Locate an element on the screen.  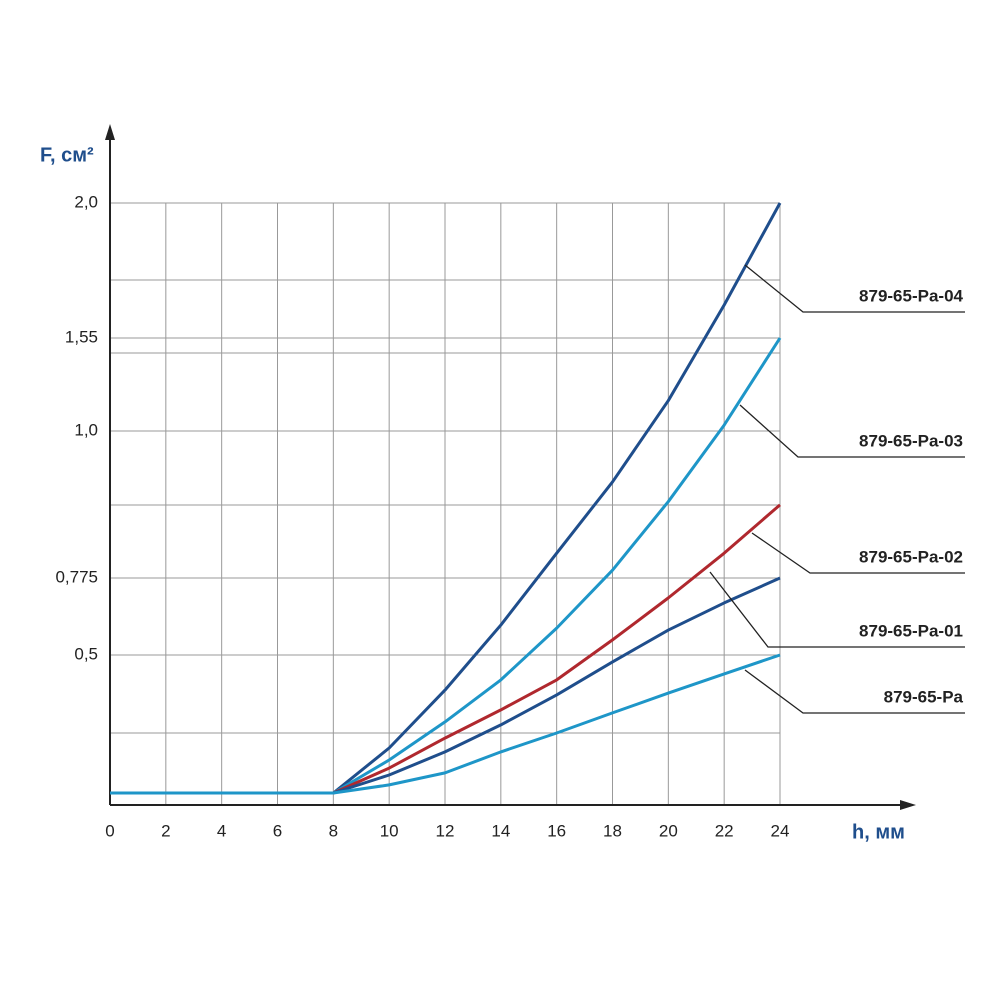
x-tick-label: 8 is located at coordinates (333, 830).